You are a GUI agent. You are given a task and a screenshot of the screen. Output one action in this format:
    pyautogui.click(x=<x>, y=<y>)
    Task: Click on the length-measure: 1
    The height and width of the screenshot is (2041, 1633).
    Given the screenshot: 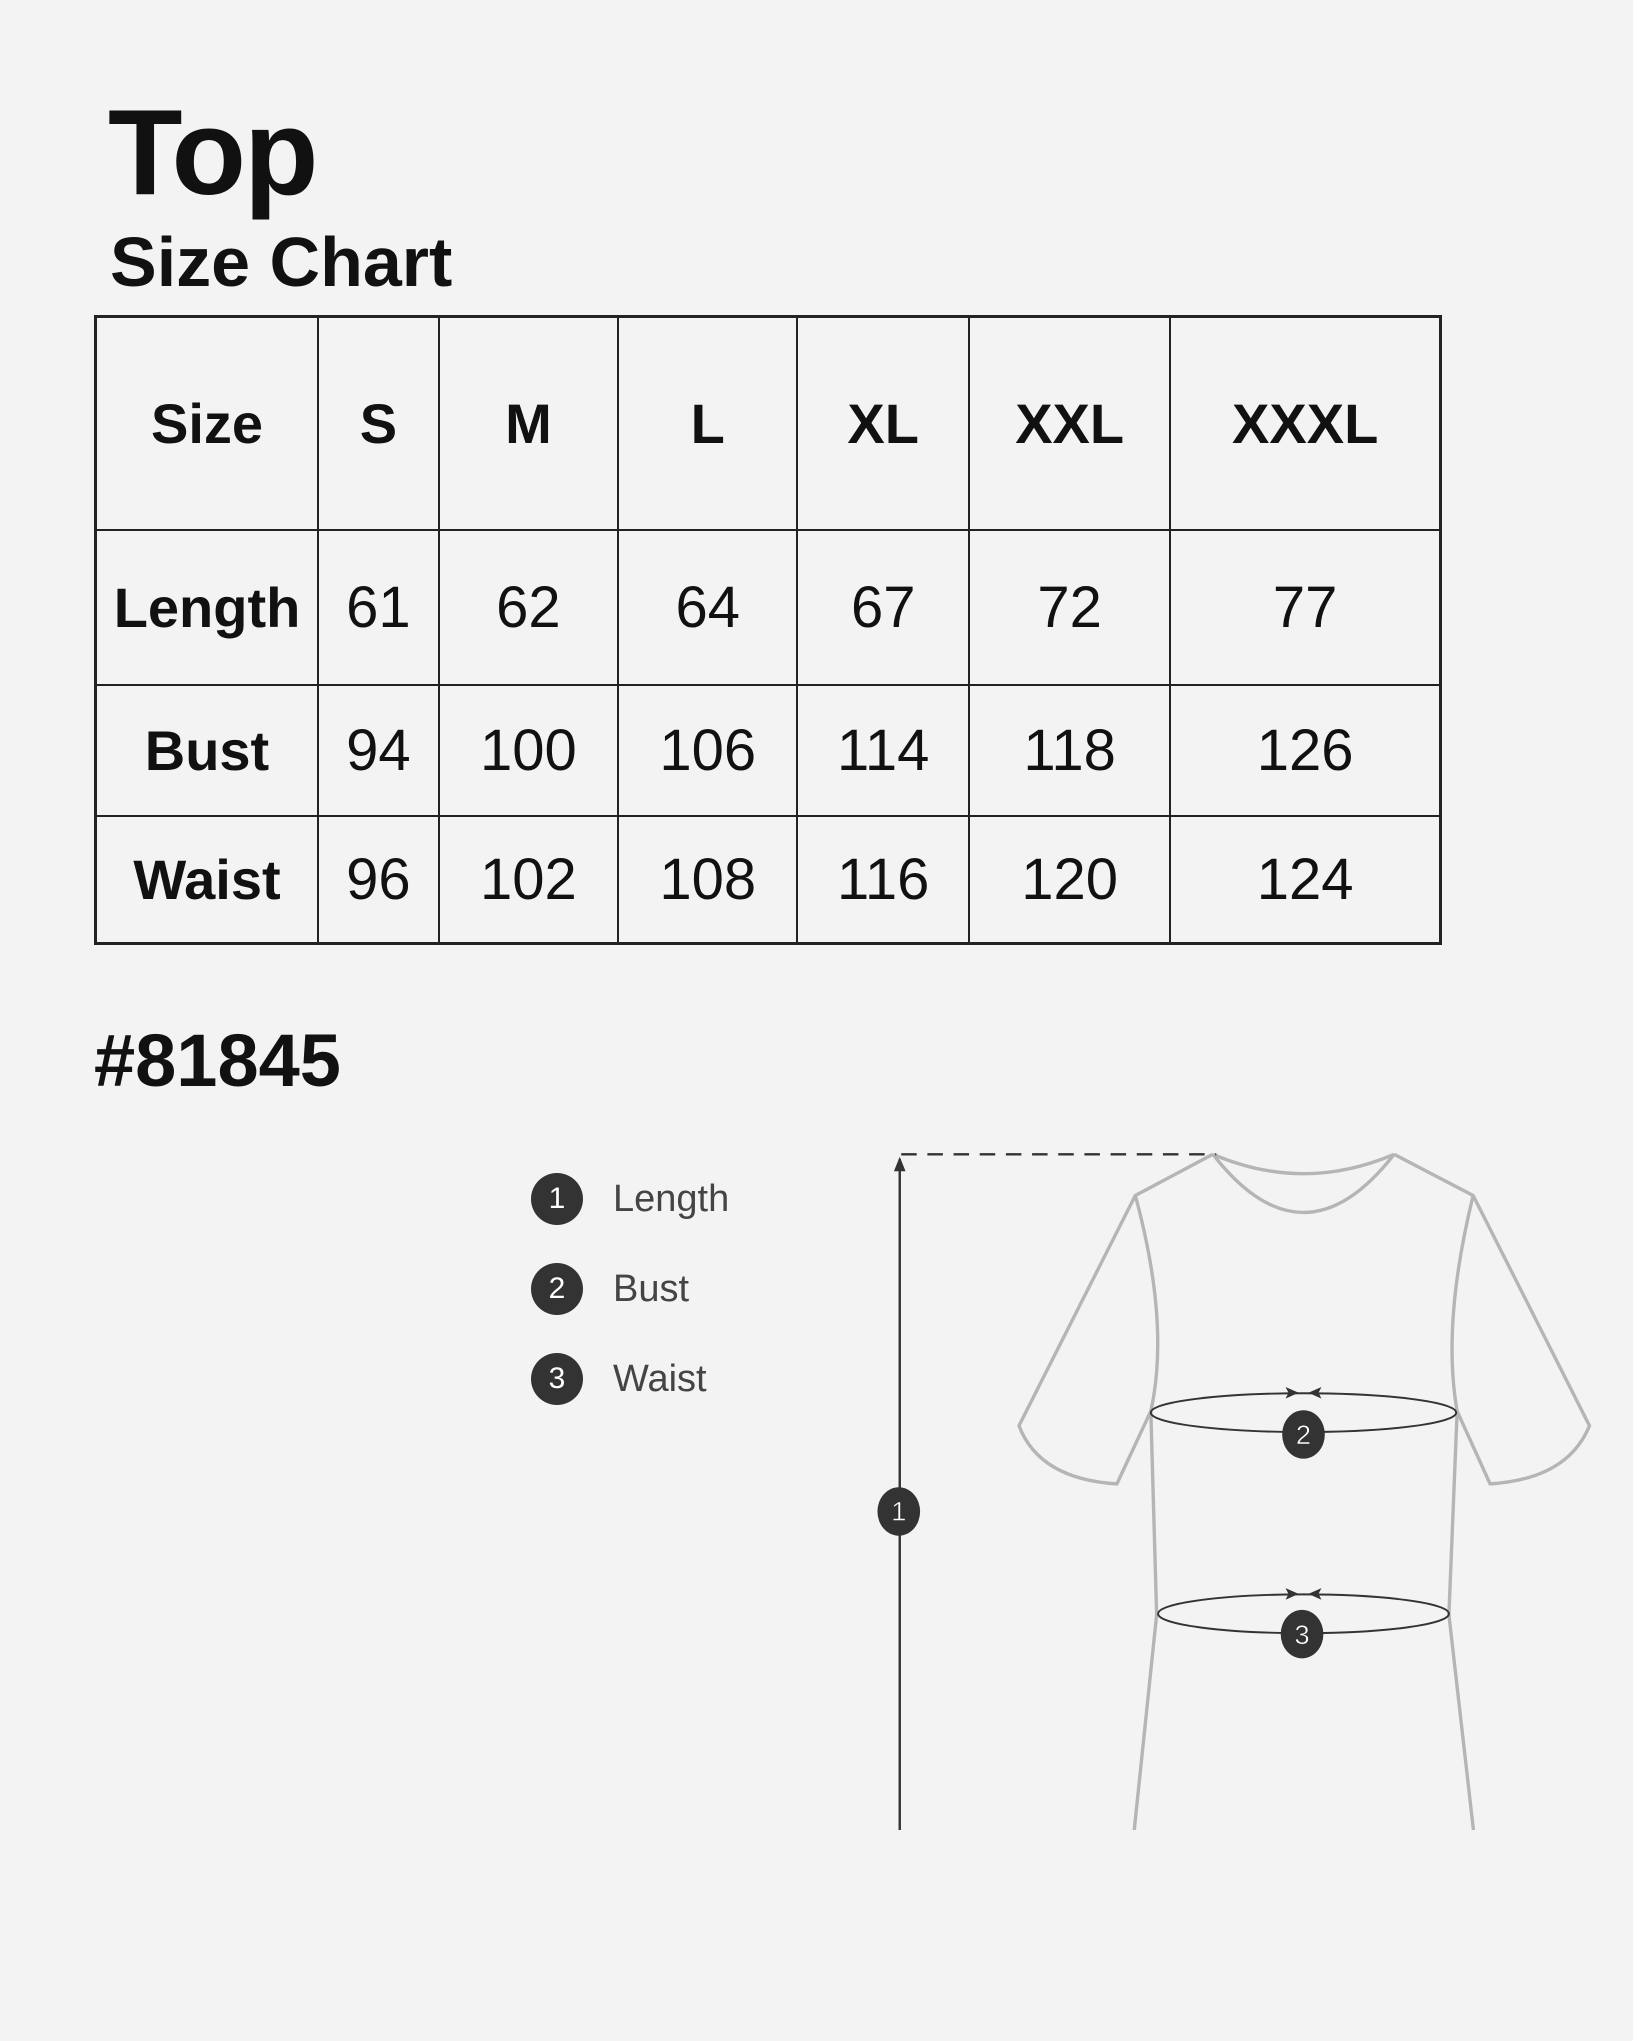 What is the action you would take?
    pyautogui.click(x=1047, y=1491)
    